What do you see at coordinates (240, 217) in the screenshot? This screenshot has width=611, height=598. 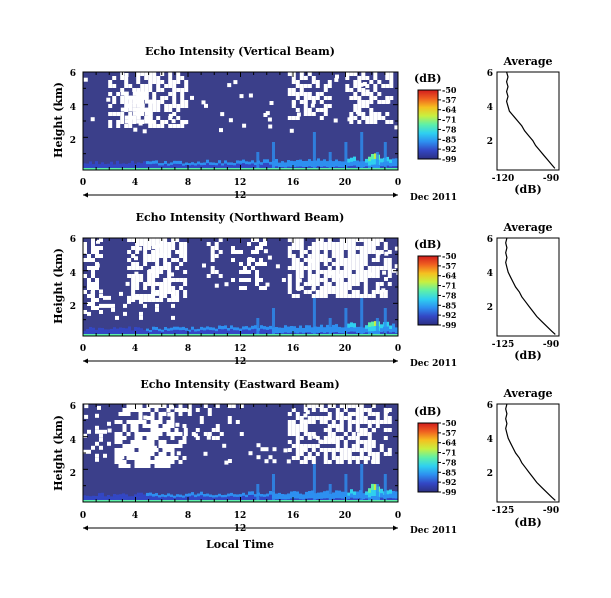 I see `panel-title: Echo Intensity (Northward Beam)` at bounding box center [240, 217].